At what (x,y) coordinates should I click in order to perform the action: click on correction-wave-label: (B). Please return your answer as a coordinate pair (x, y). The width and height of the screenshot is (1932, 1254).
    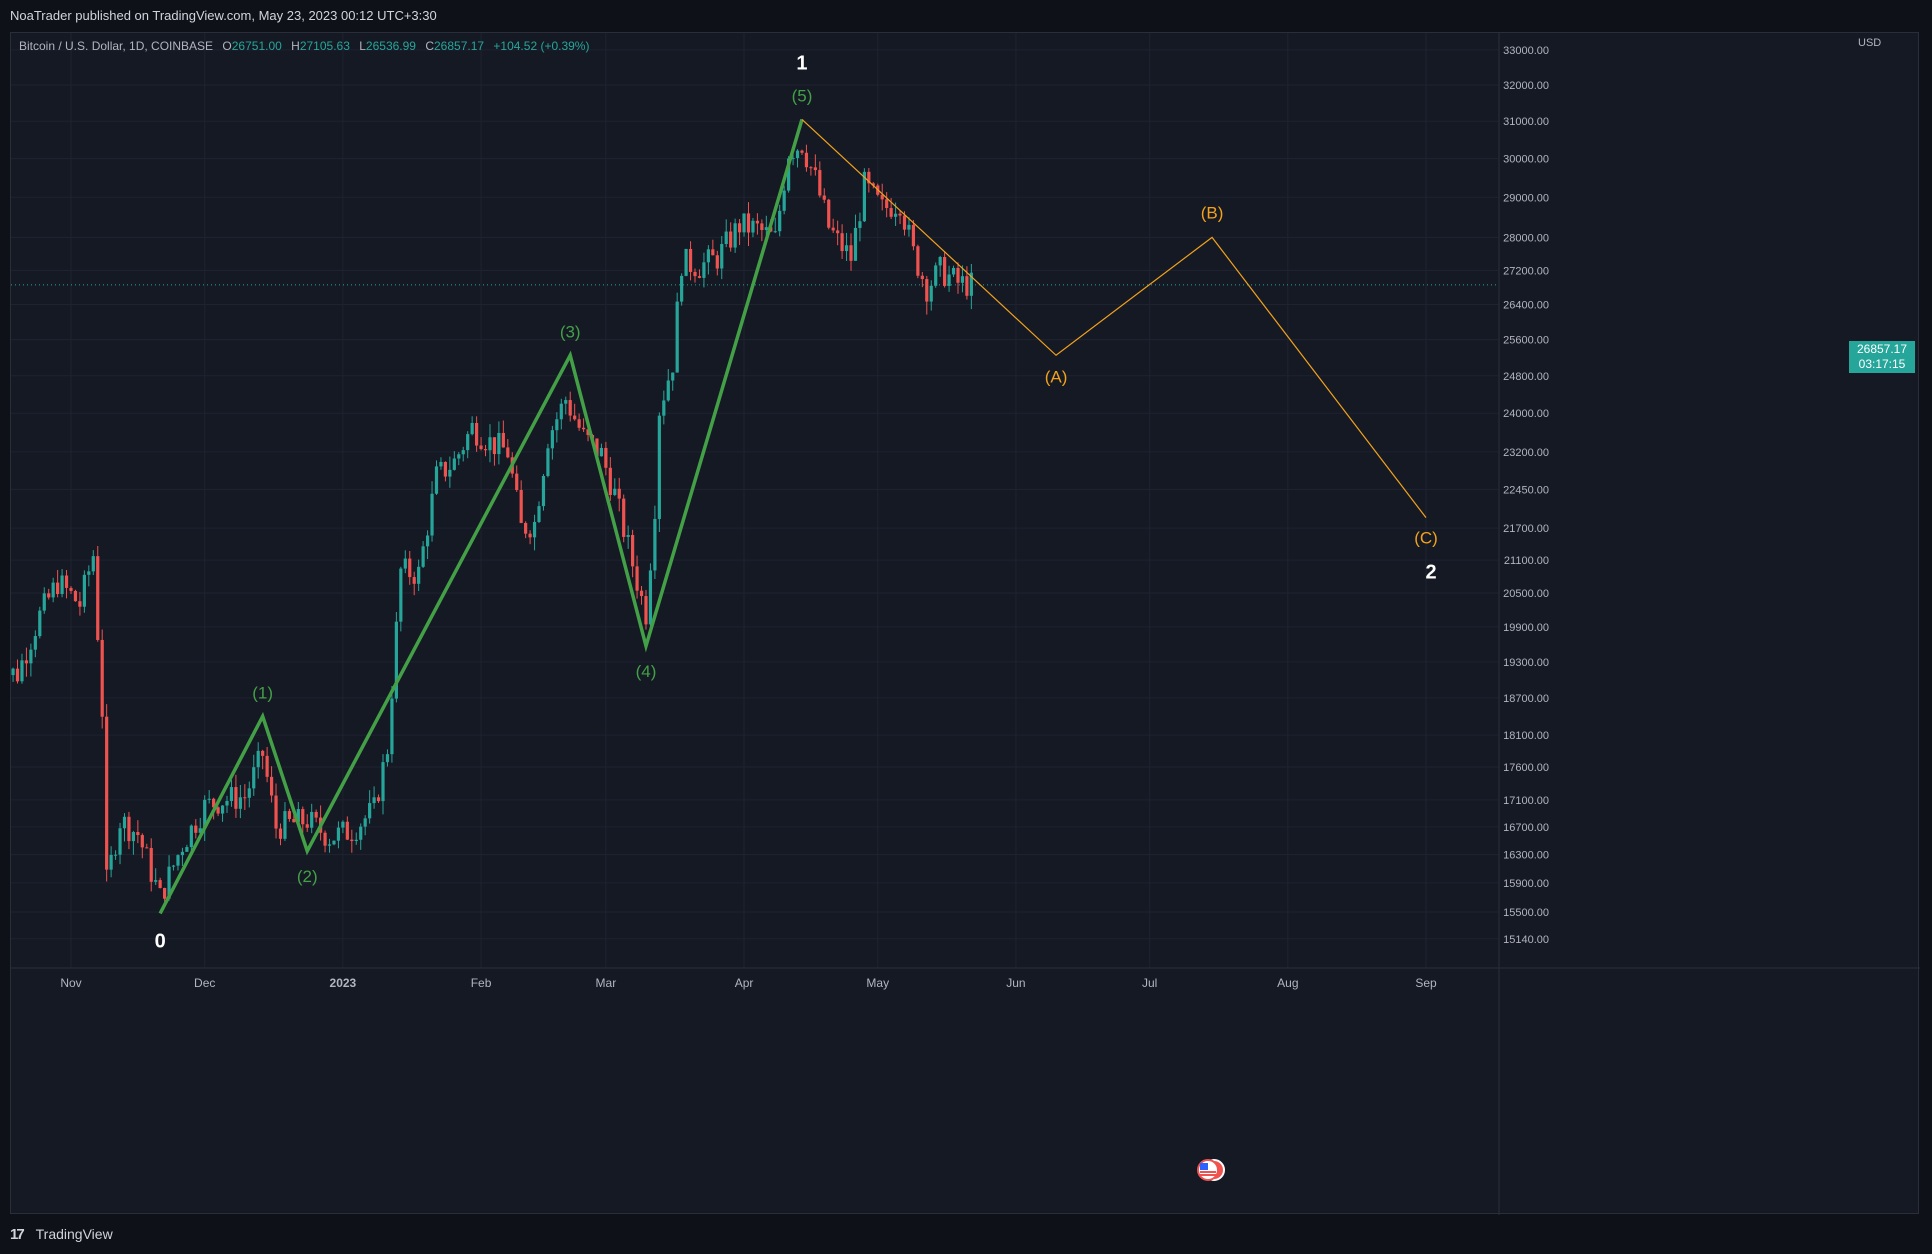
    Looking at the image, I should click on (1212, 212).